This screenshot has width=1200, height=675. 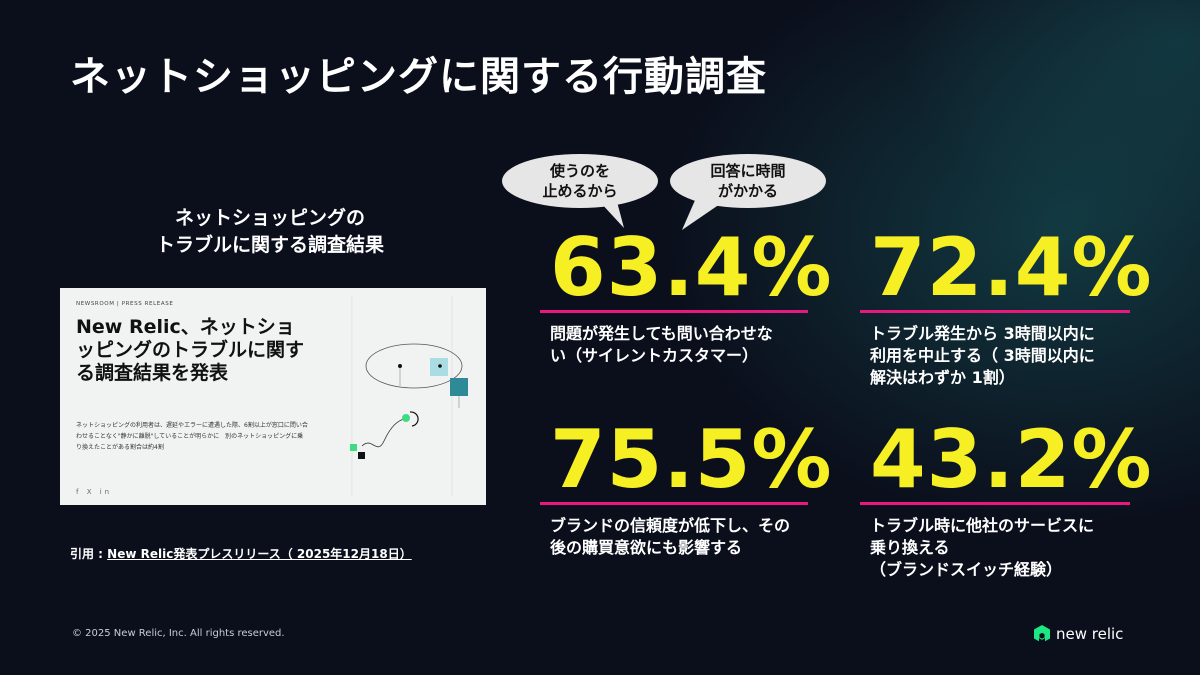 I want to click on press-release-illustration, so click(x=409, y=396).